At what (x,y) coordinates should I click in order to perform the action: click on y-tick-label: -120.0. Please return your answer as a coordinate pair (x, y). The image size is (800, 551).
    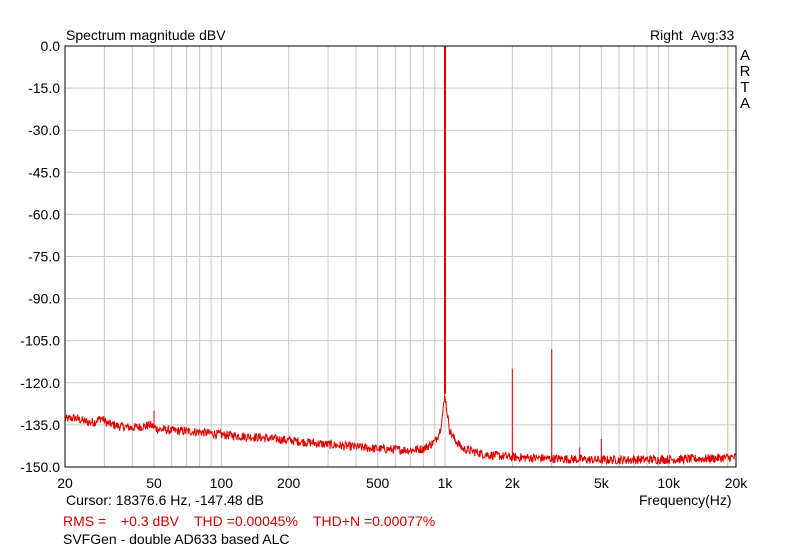
    Looking at the image, I should click on (40, 383).